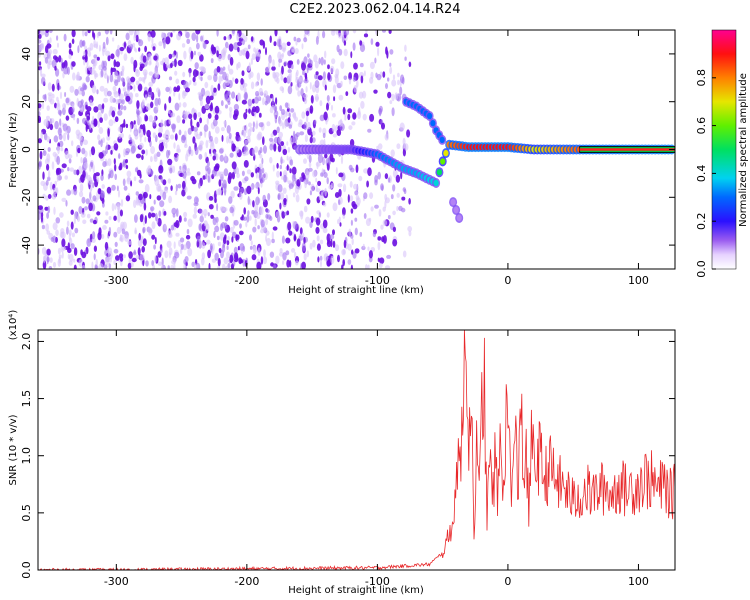  Describe the element at coordinates (246, 280) in the screenshot. I see `x-tick-label: -200` at that location.